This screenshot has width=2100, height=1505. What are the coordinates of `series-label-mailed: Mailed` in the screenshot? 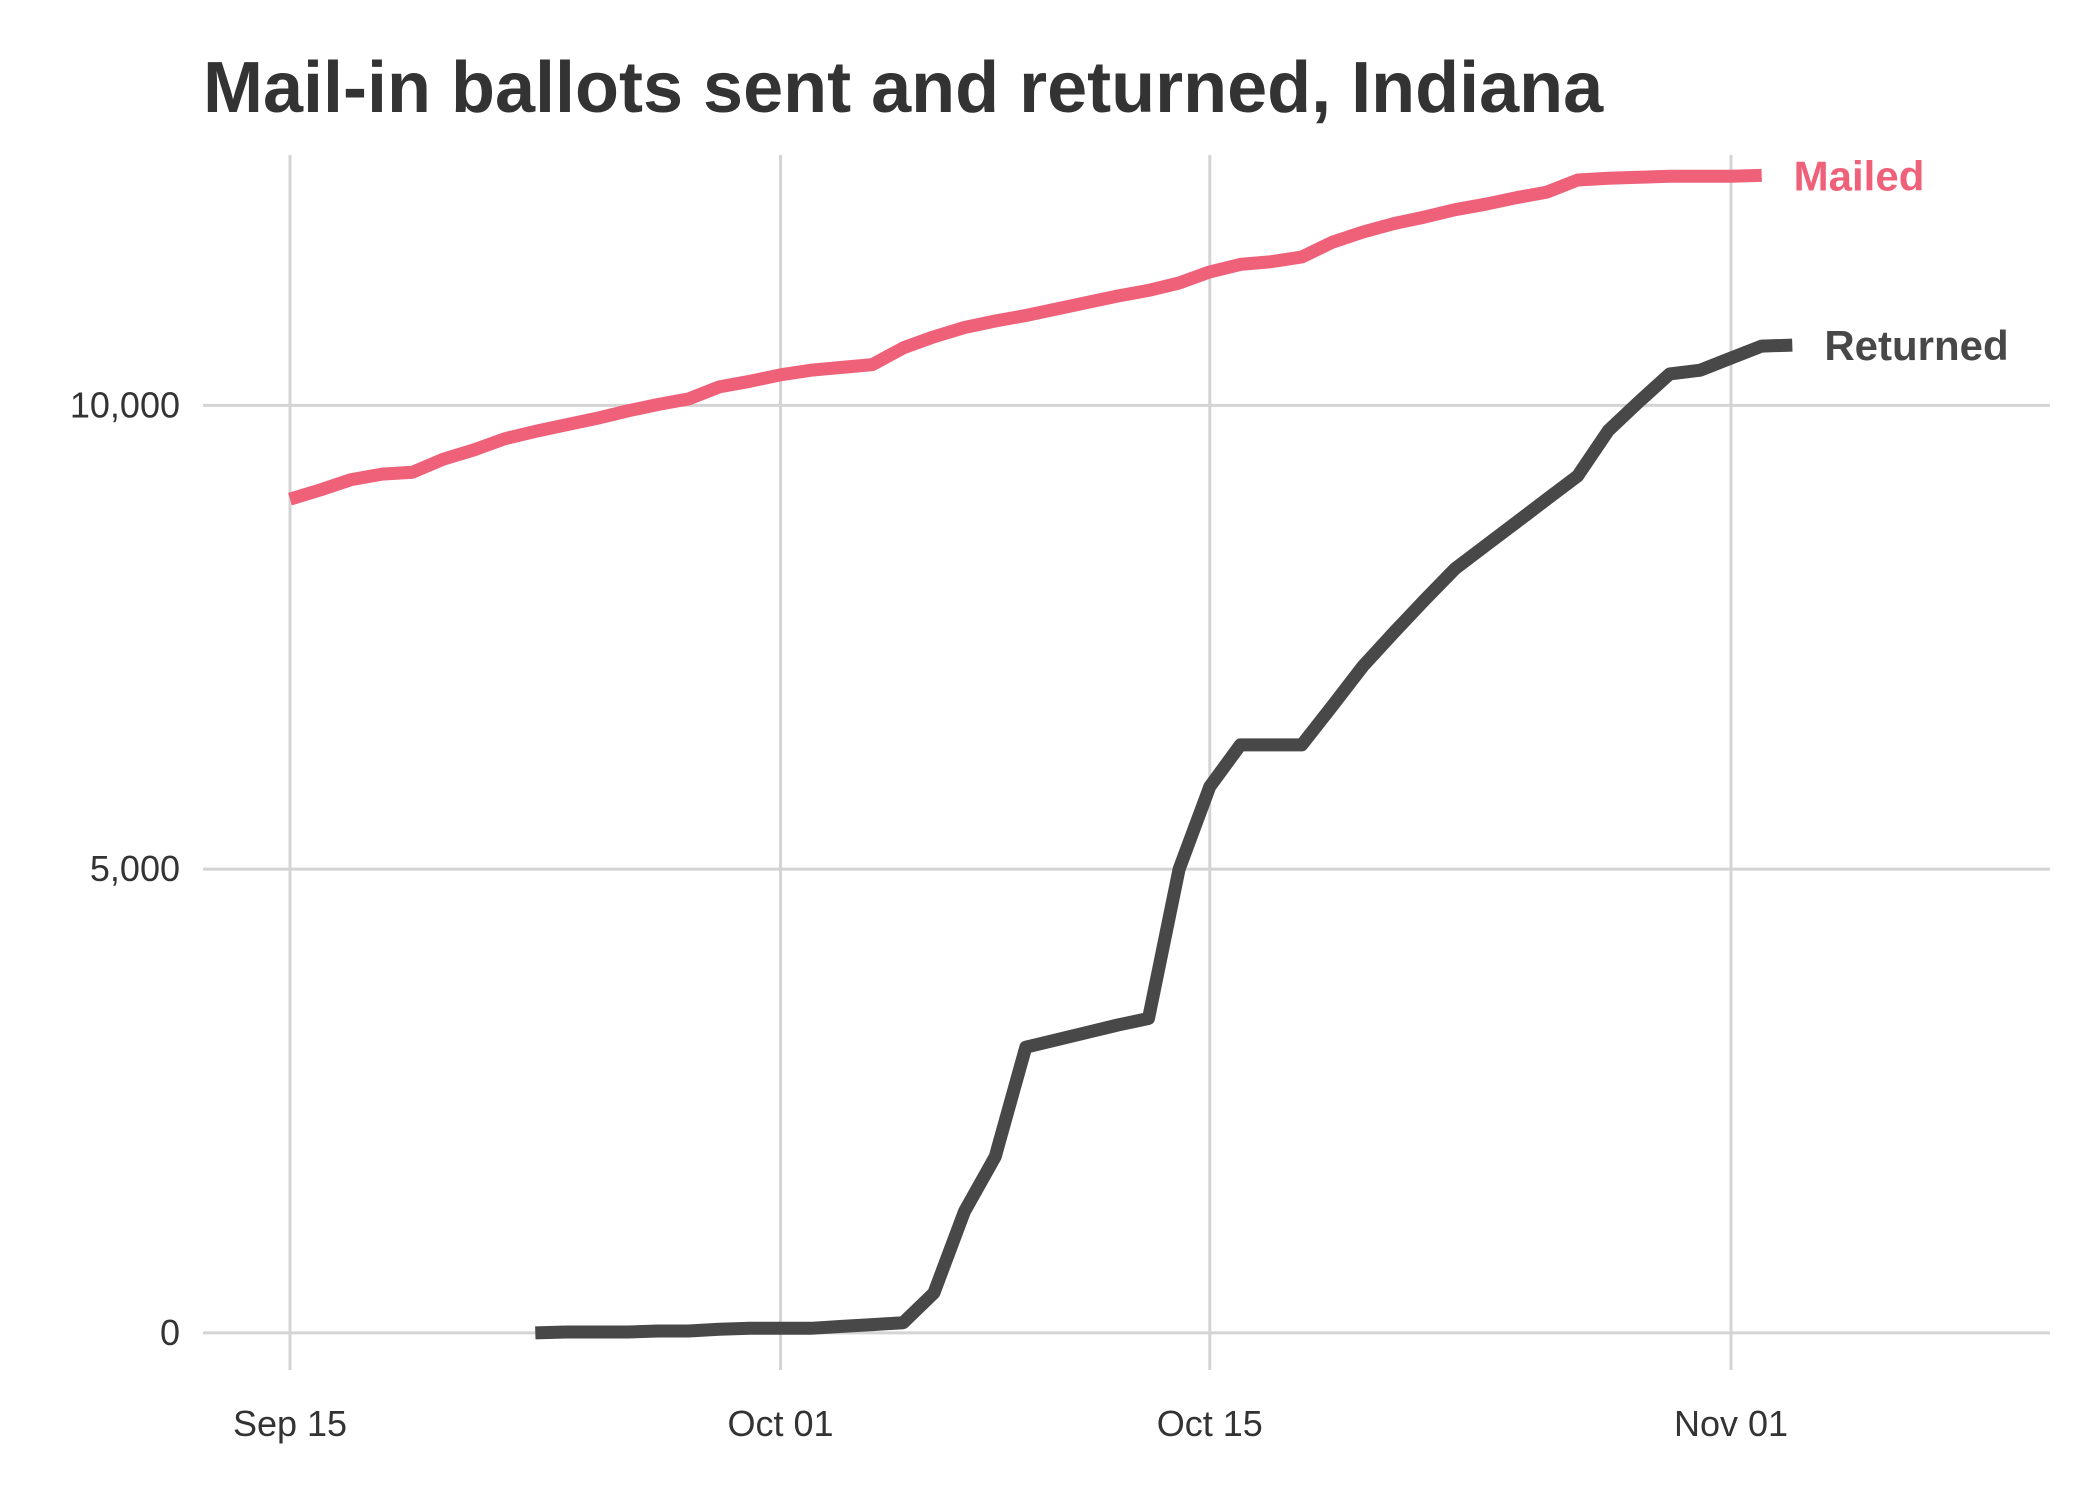 It's located at (1859, 175).